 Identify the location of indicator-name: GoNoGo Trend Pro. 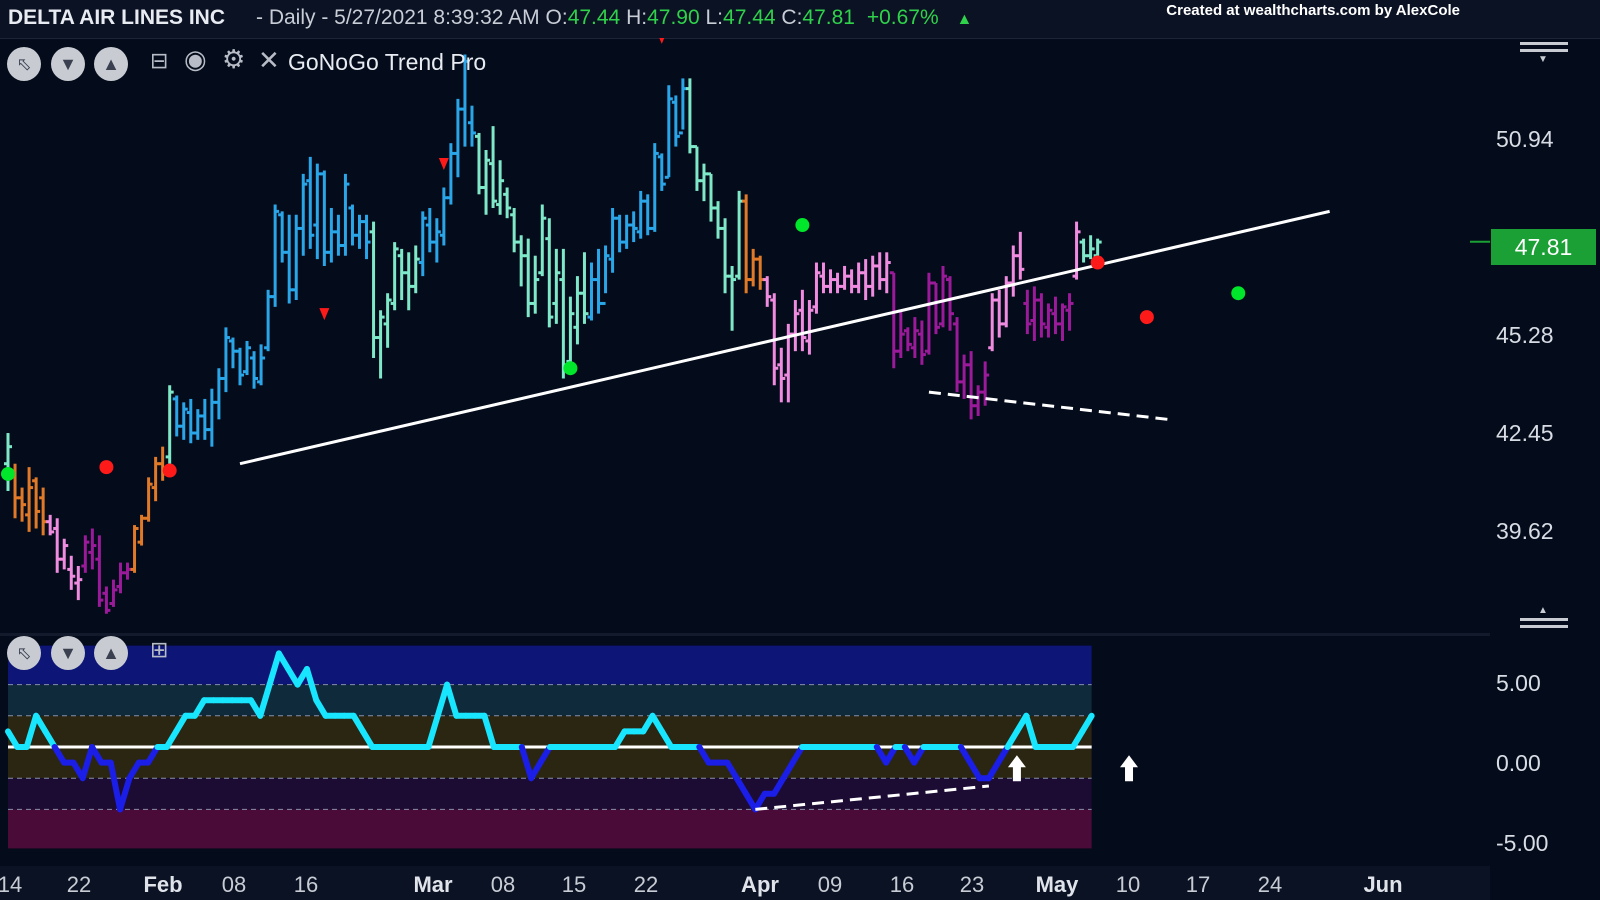
(387, 62).